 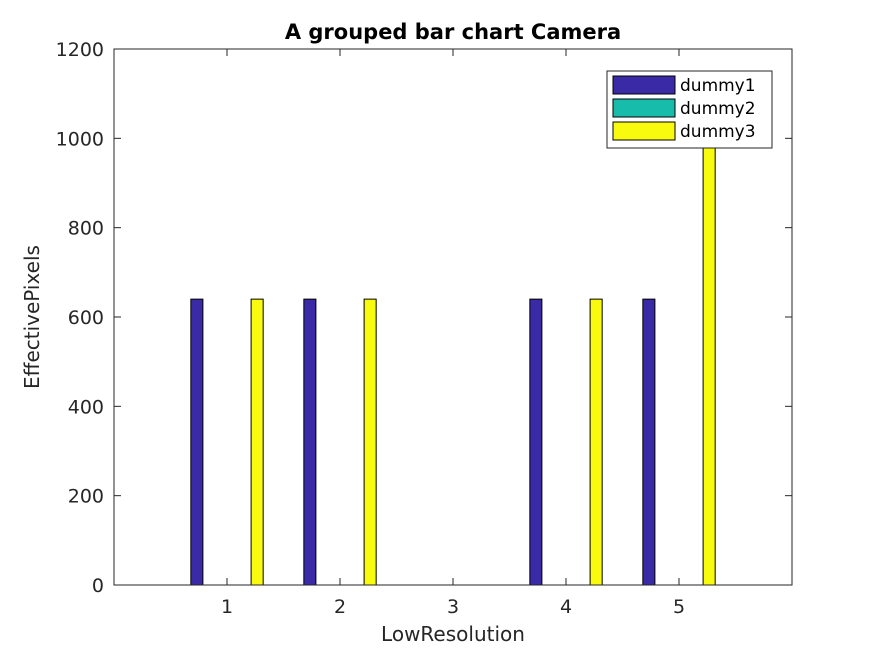 I want to click on legend-swatch-dummy1, so click(x=644, y=85).